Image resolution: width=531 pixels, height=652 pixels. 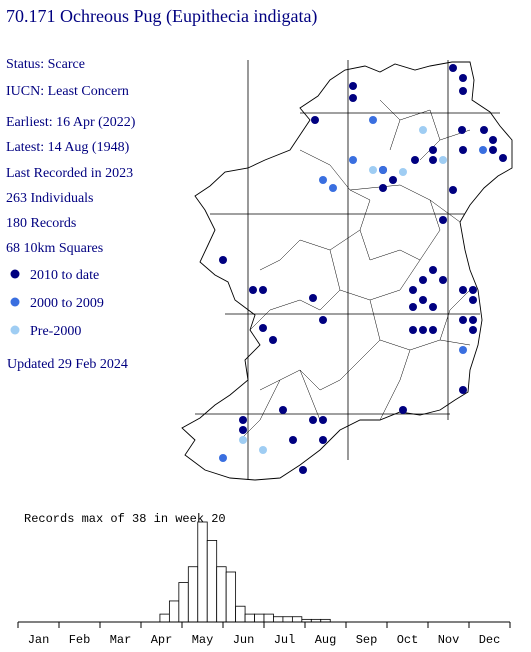 What do you see at coordinates (55, 331) in the screenshot?
I see `legend-label: Pre-2000` at bounding box center [55, 331].